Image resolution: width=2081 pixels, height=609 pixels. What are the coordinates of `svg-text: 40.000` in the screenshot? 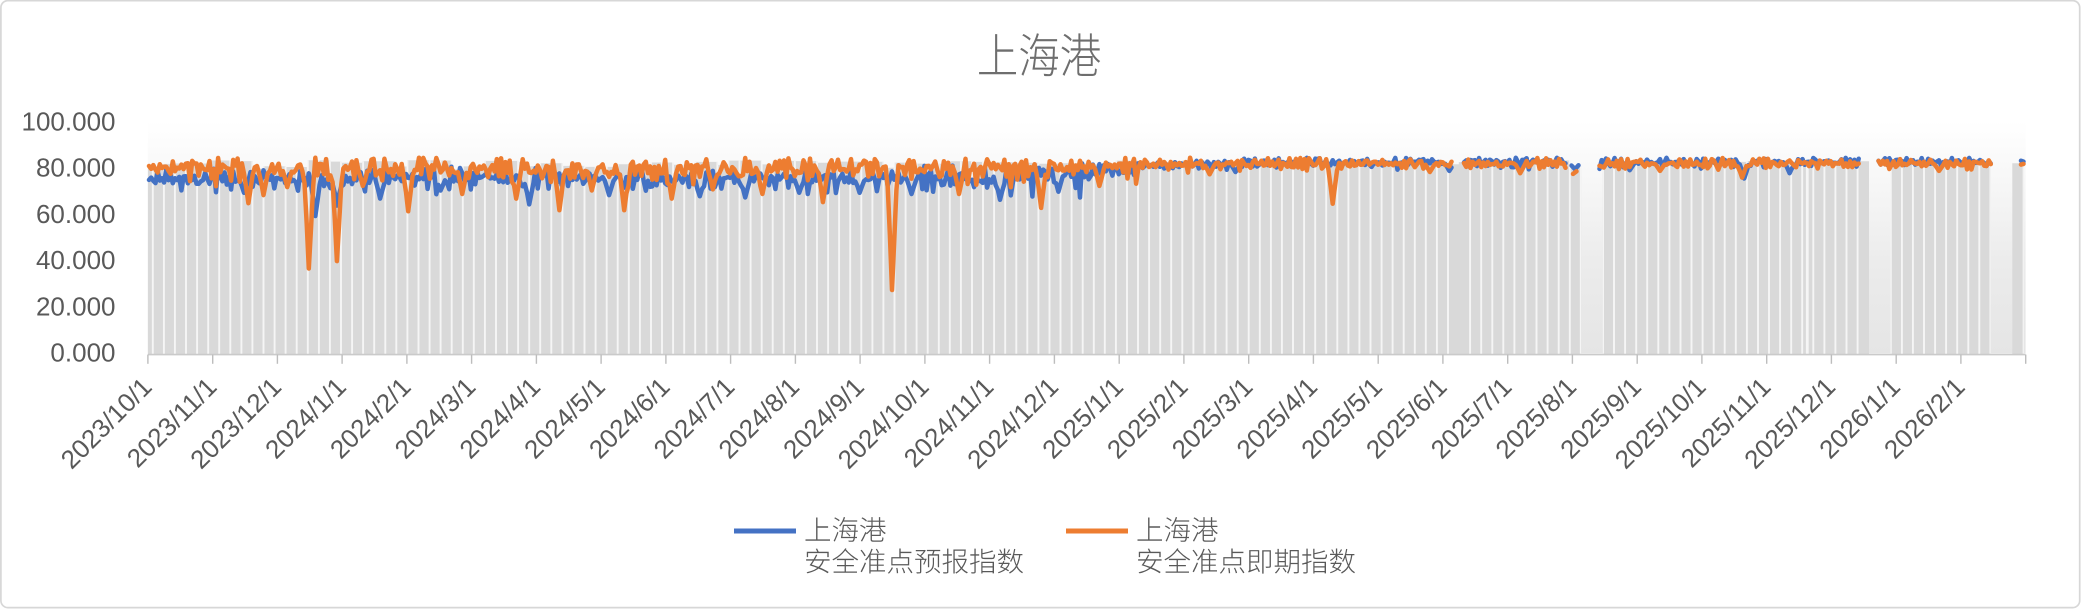 It's located at (76, 260).